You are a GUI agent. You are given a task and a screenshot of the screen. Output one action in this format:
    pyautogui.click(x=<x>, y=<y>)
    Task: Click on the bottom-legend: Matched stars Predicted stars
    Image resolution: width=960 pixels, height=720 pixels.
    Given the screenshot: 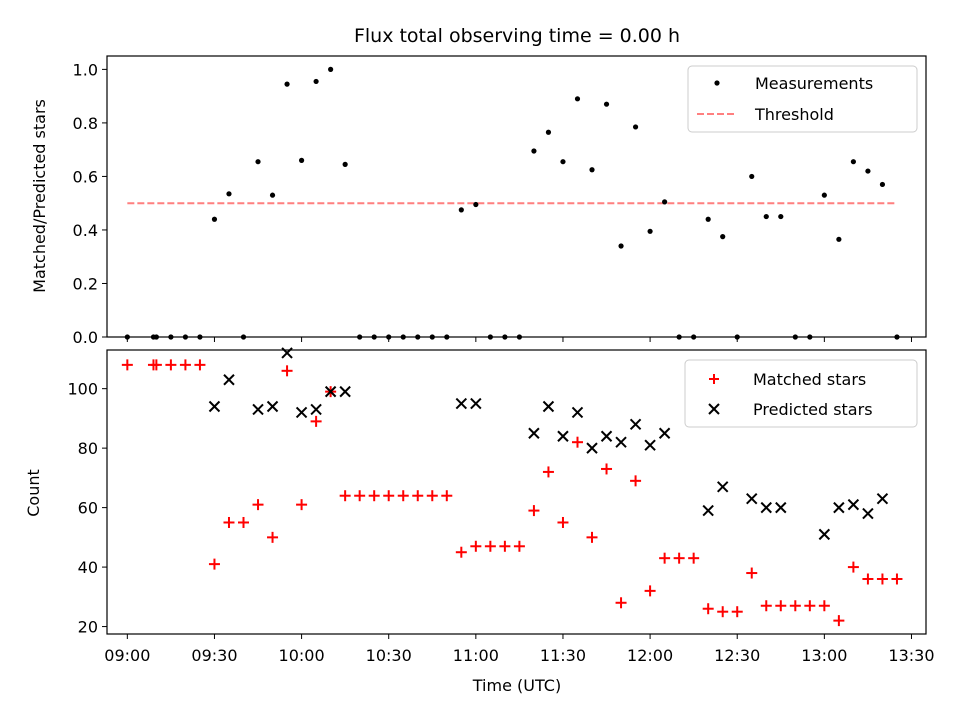 What is the action you would take?
    pyautogui.click(x=801, y=393)
    